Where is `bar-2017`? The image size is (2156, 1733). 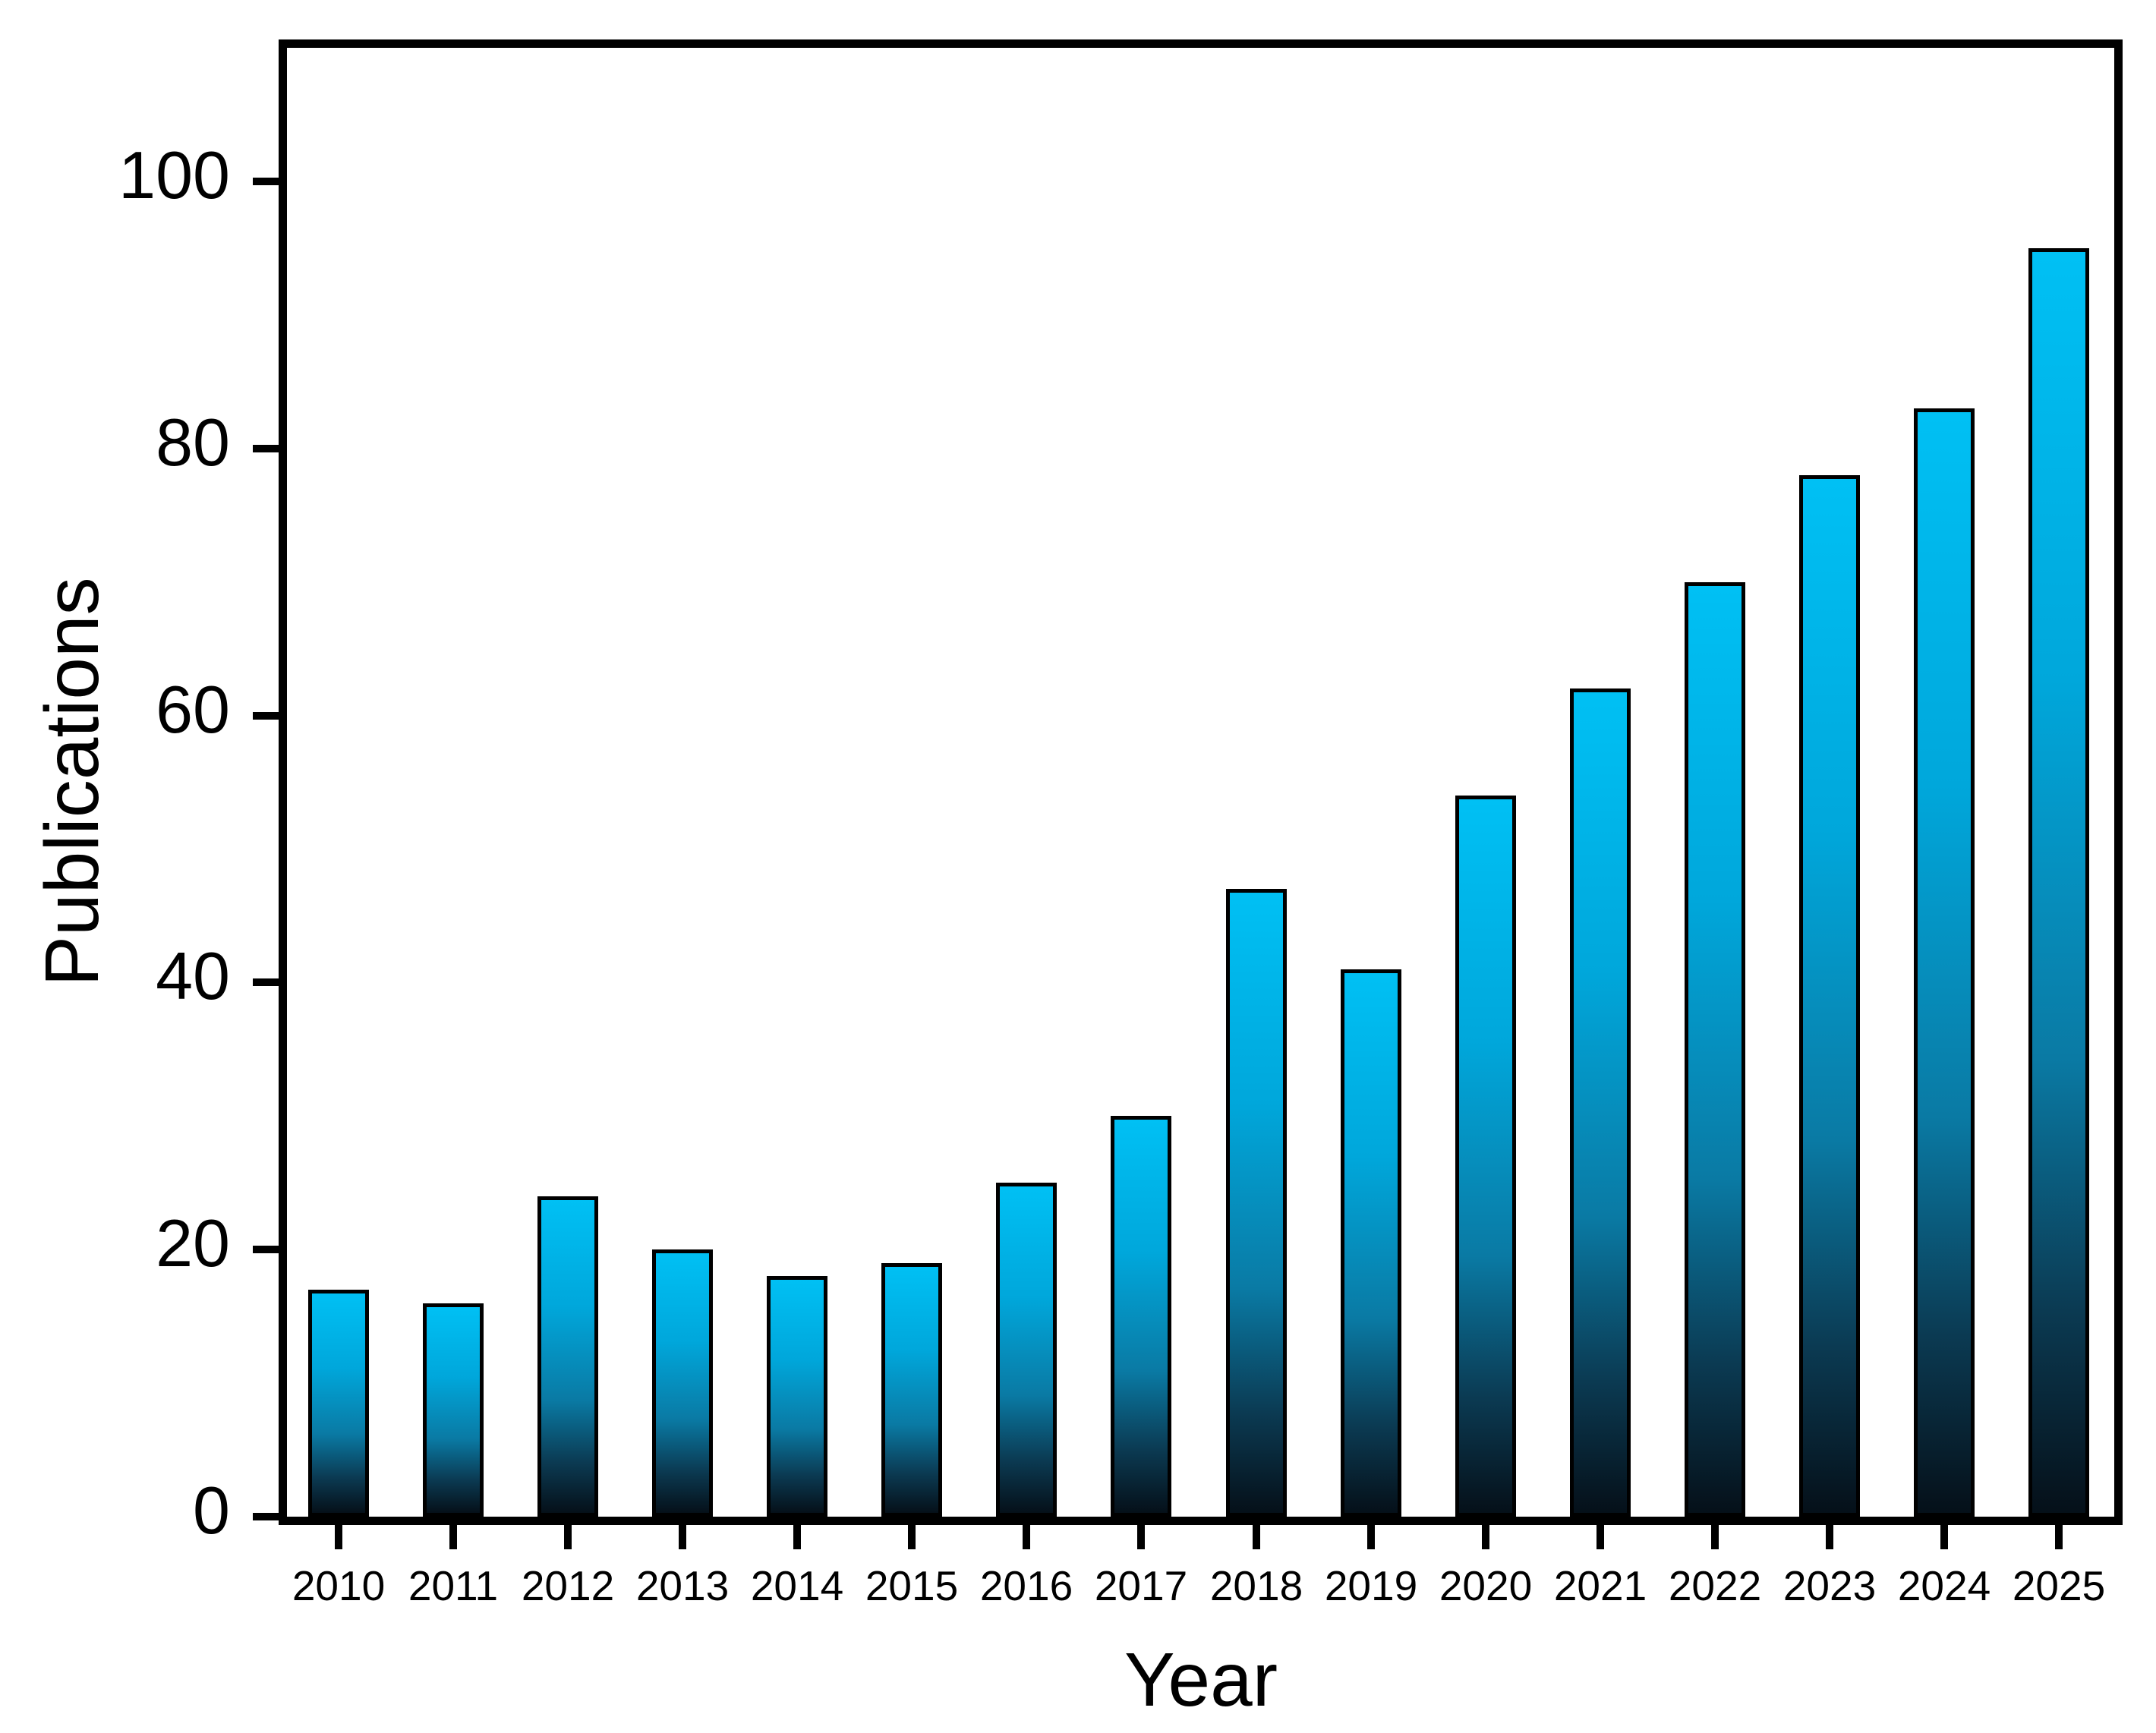
bar-2017 is located at coordinates (1141, 1316).